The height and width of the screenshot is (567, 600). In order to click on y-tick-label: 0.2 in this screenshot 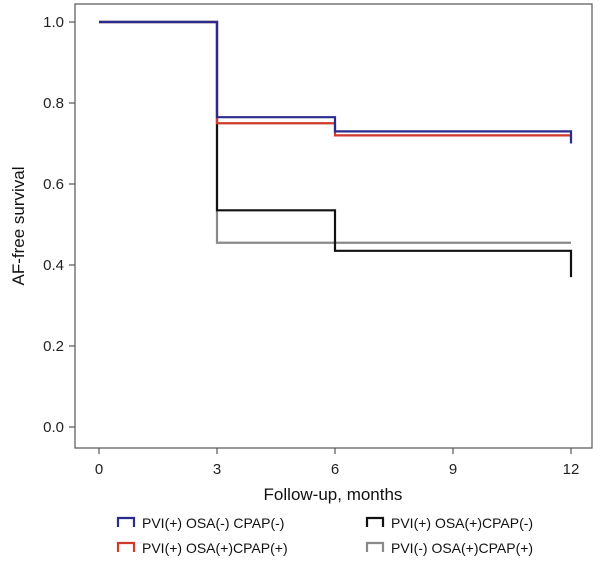, I will do `click(53, 346)`.